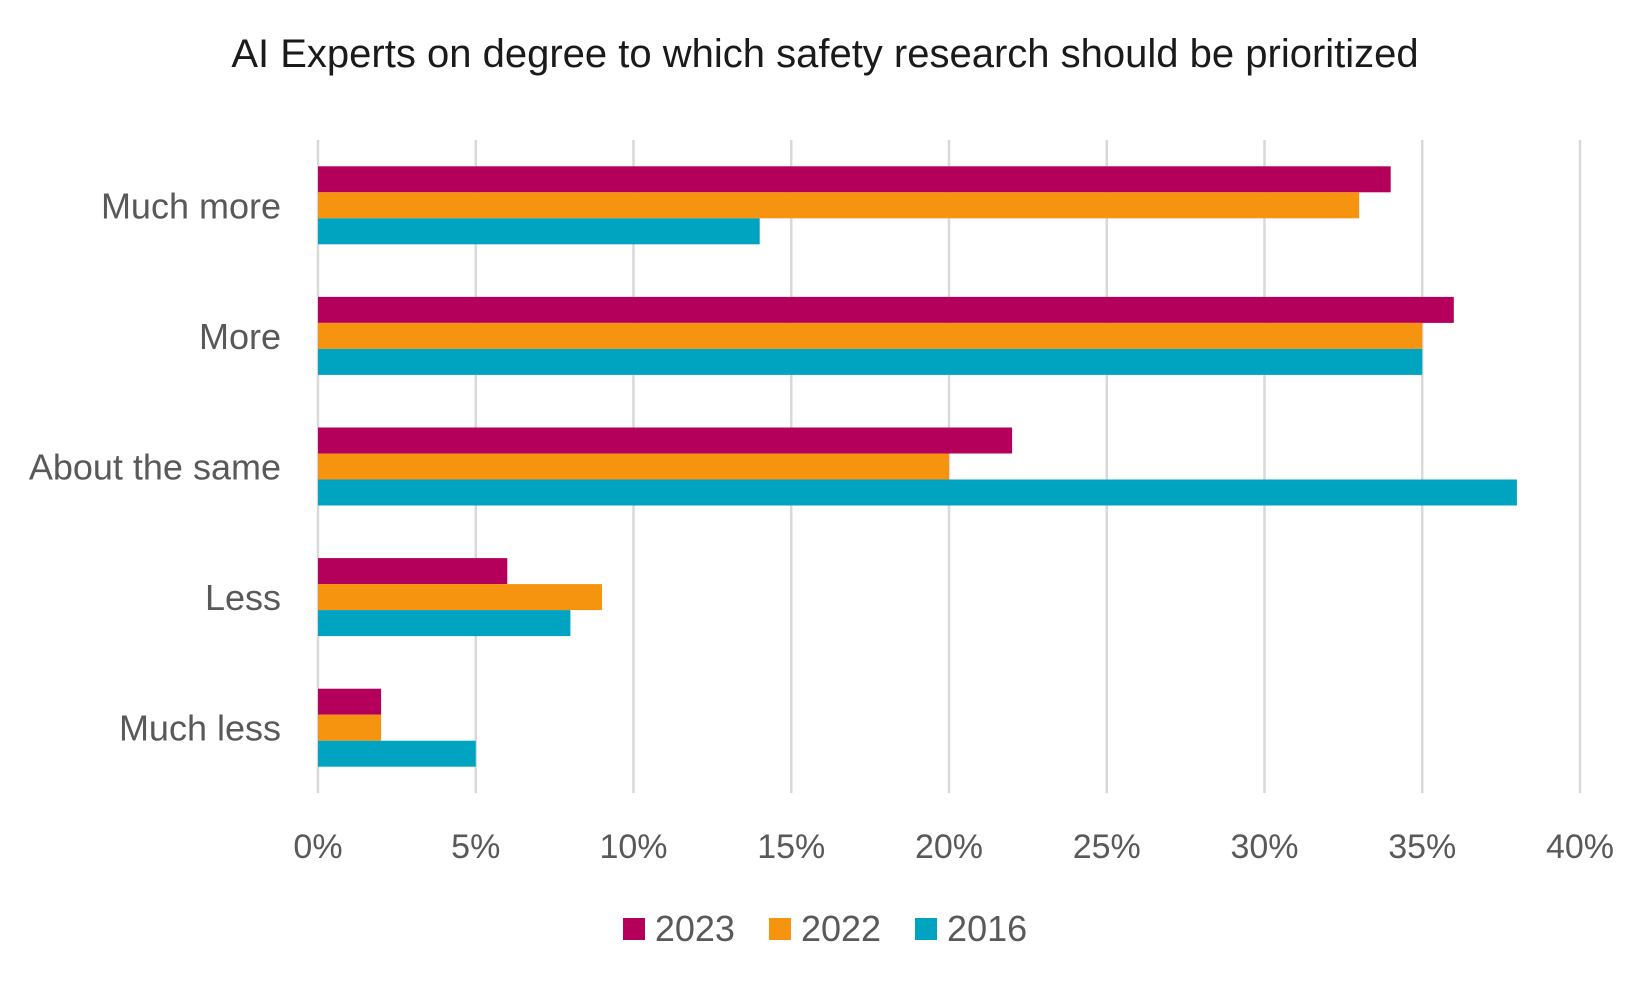 Image resolution: width=1650 pixels, height=990 pixels. What do you see at coordinates (240, 336) in the screenshot?
I see `category-label: More` at bounding box center [240, 336].